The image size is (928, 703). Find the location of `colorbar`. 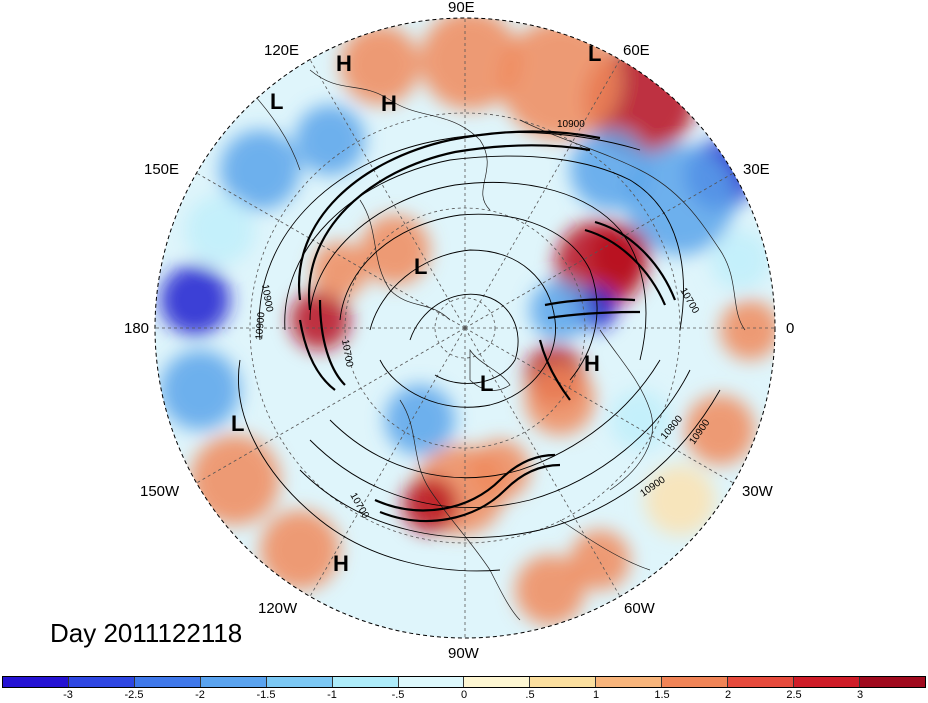

colorbar is located at coordinates (464, 682).